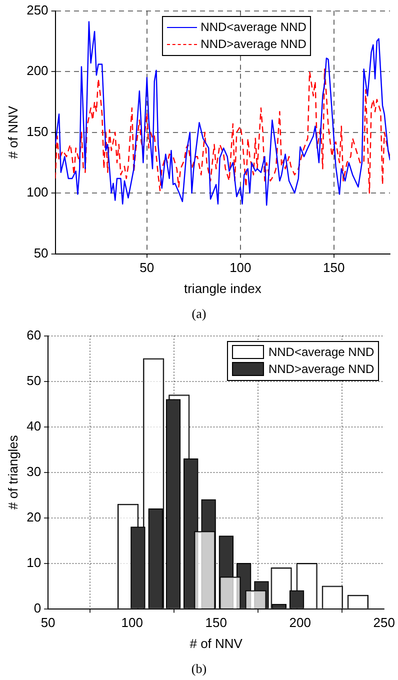 Image resolution: width=398 pixels, height=680 pixels. I want to click on text: NND<average NND, so click(321, 352).